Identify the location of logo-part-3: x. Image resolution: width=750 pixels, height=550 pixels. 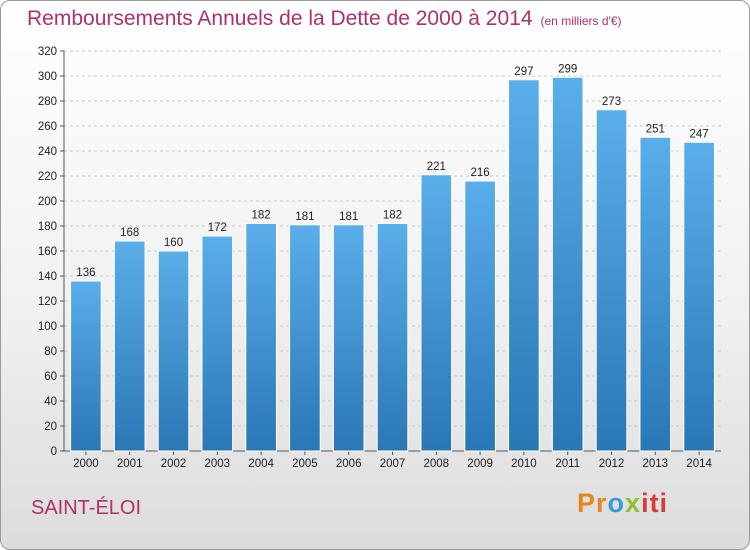
(633, 503).